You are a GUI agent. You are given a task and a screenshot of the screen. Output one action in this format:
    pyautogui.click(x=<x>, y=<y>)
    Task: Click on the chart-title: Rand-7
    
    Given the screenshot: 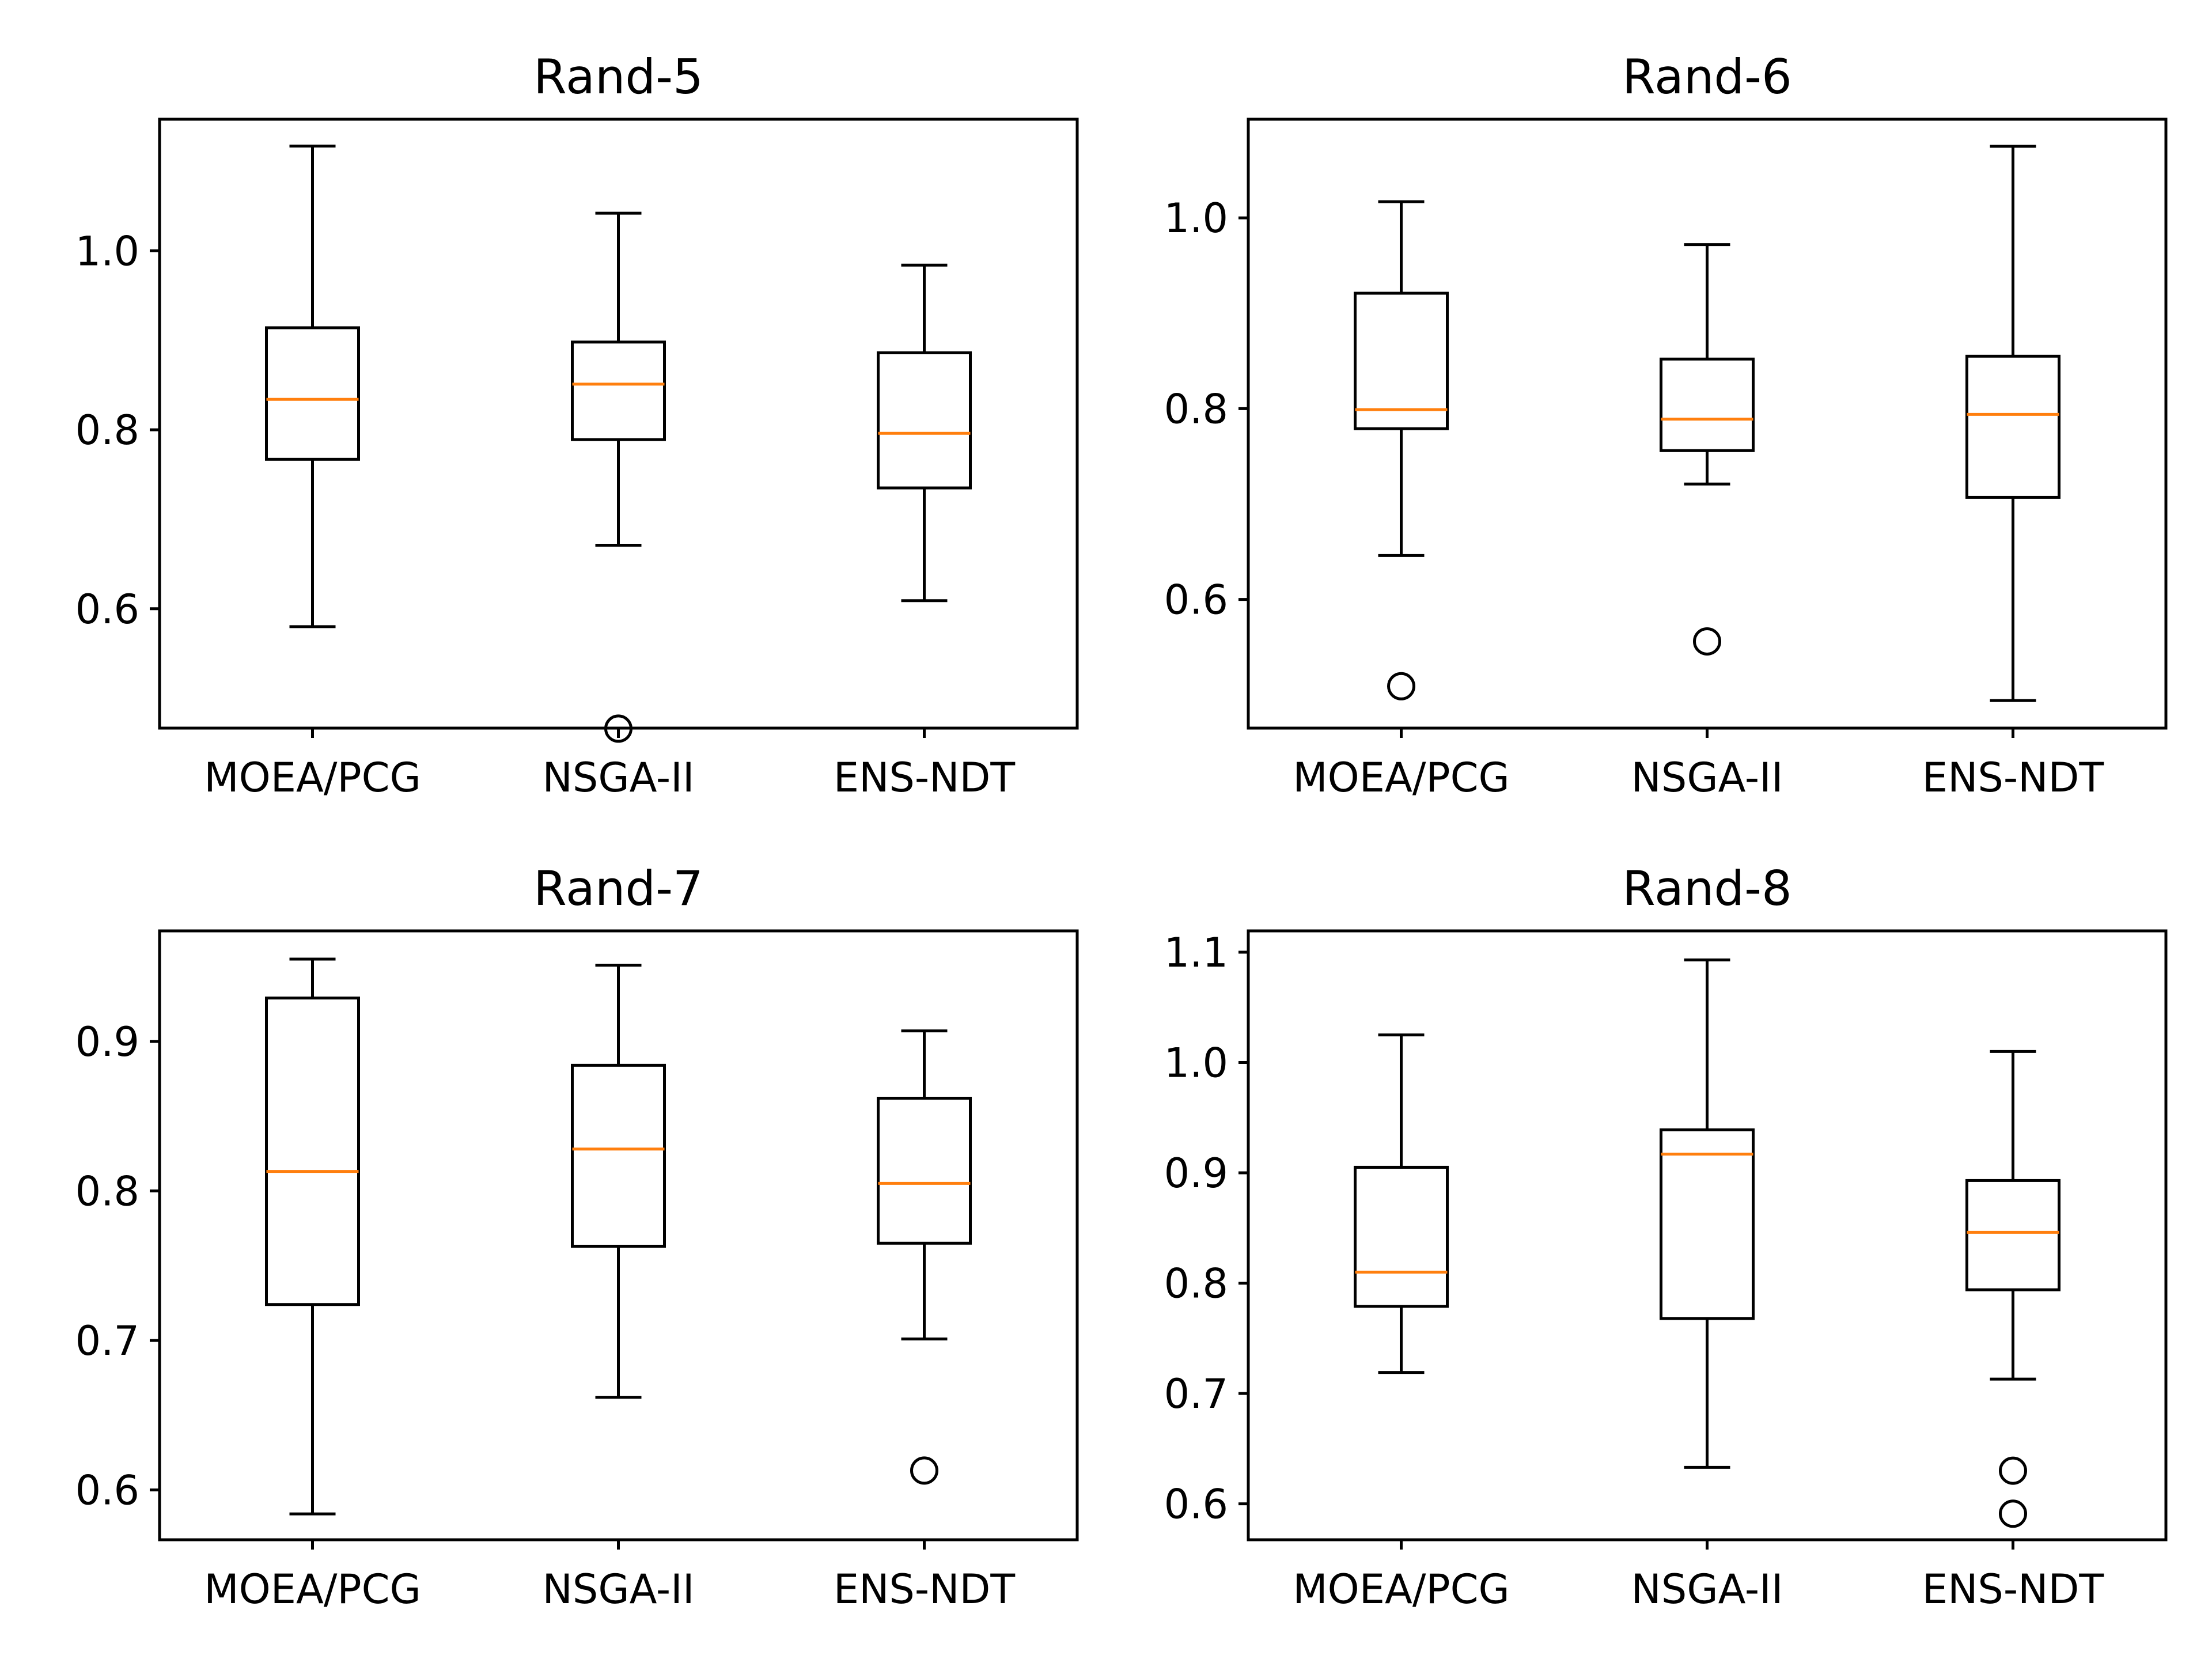 What is the action you would take?
    pyautogui.click(x=618, y=888)
    